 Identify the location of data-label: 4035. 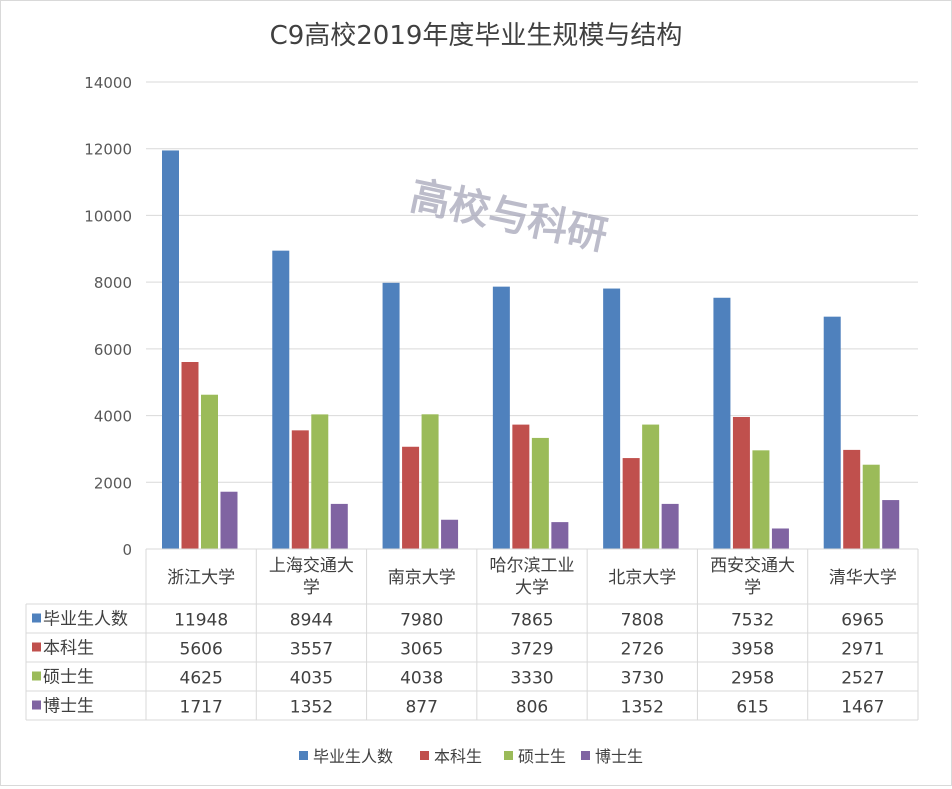
(311, 679).